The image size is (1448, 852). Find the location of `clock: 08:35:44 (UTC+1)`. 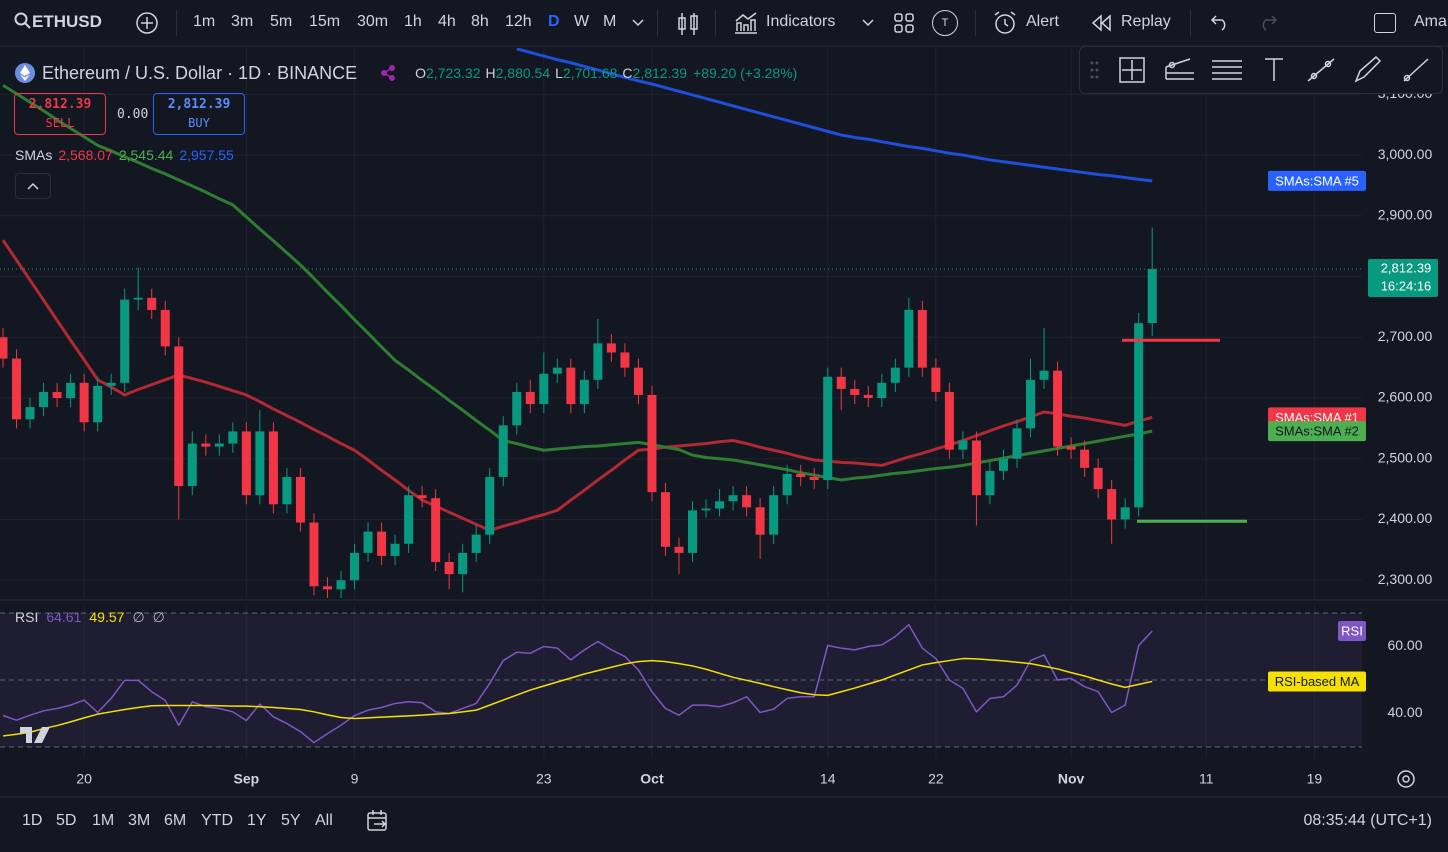

clock: 08:35:44 (UTC+1) is located at coordinates (1367, 820).